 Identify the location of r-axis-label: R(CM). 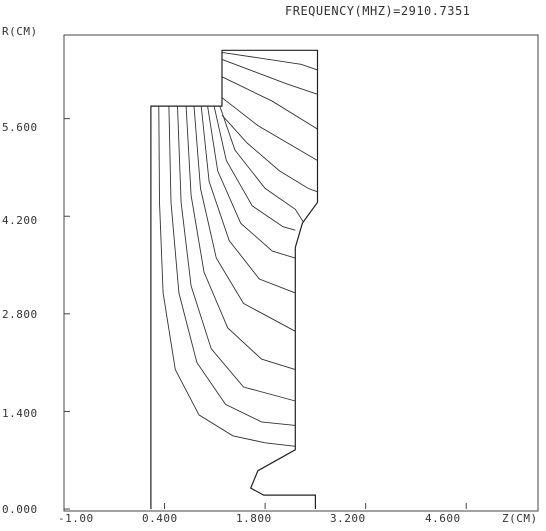
(20, 31).